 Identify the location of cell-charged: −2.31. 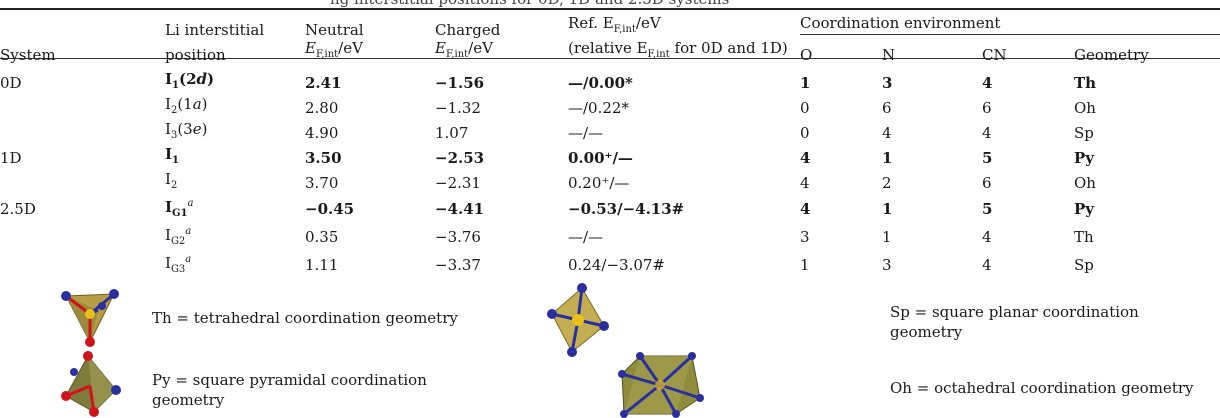
(501, 182).